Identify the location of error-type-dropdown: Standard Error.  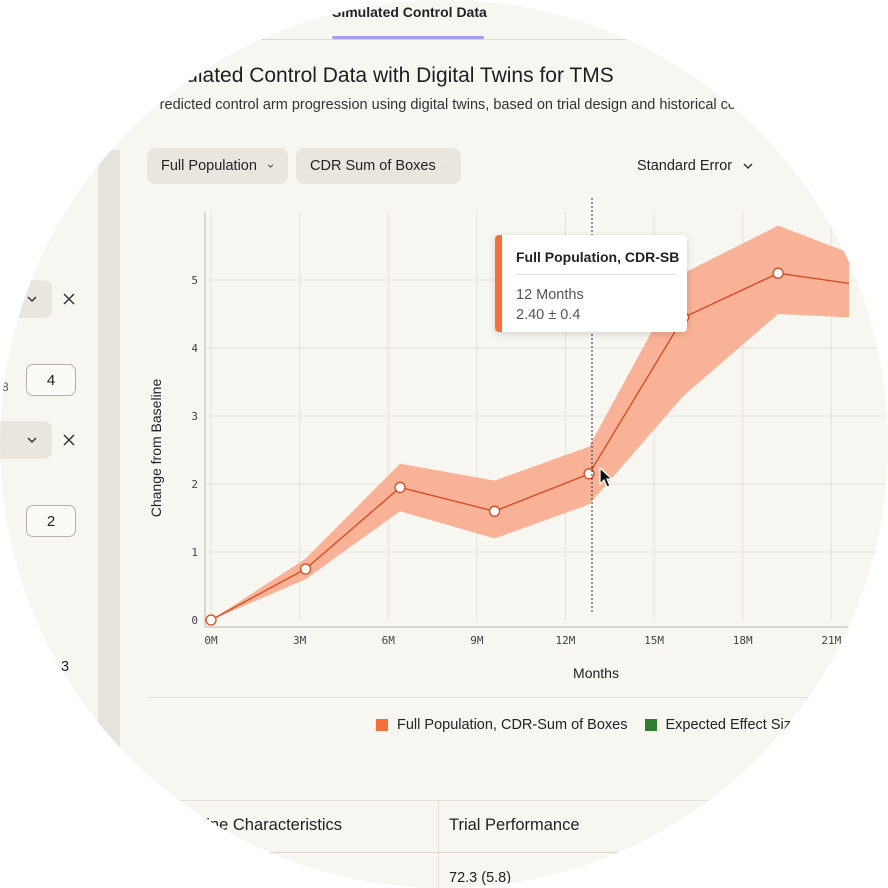
(695, 166).